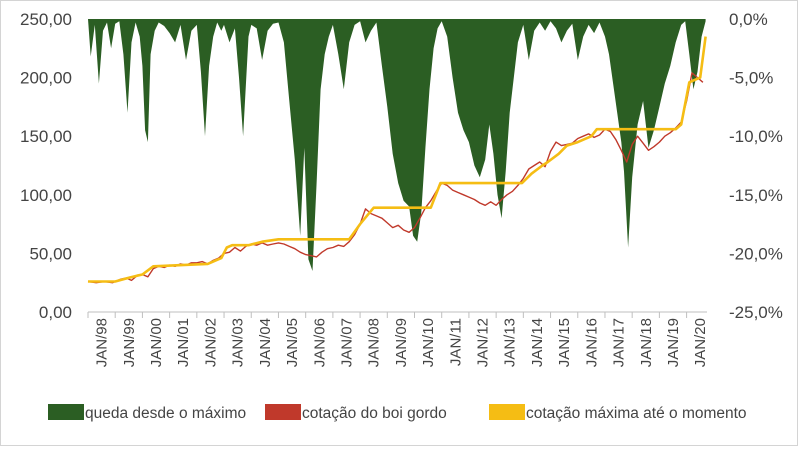  What do you see at coordinates (50, 253) in the screenshot?
I see `left-tick-label: 50,00` at bounding box center [50, 253].